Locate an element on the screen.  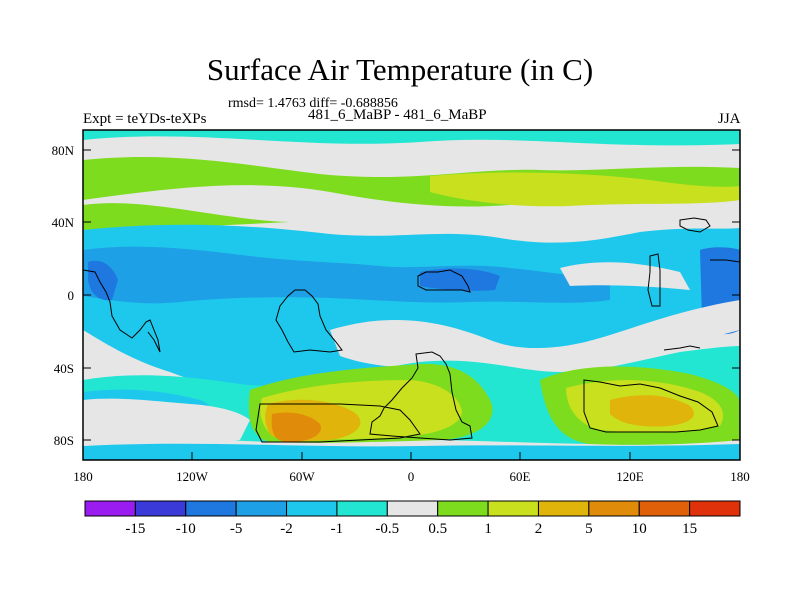
field-white-band is located at coordinates (535, 335).